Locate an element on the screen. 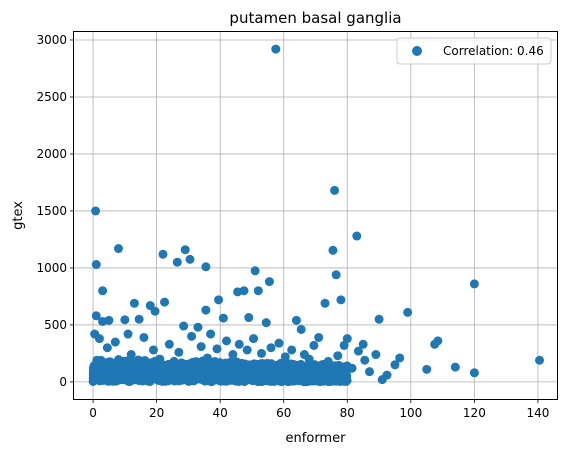 The image size is (580, 455). y-tick-label: 0 is located at coordinates (63, 382).